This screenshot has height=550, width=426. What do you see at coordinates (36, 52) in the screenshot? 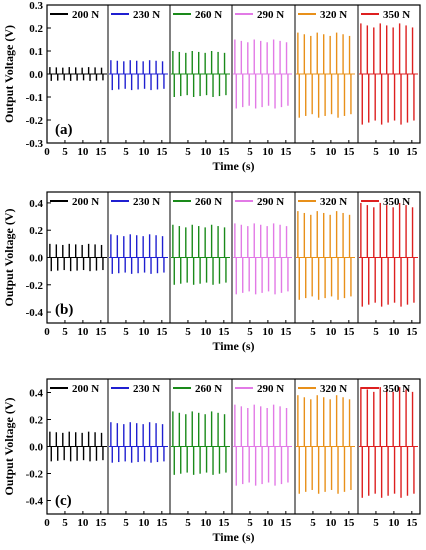
I see `y-tick-label: 0.1` at bounding box center [36, 52].